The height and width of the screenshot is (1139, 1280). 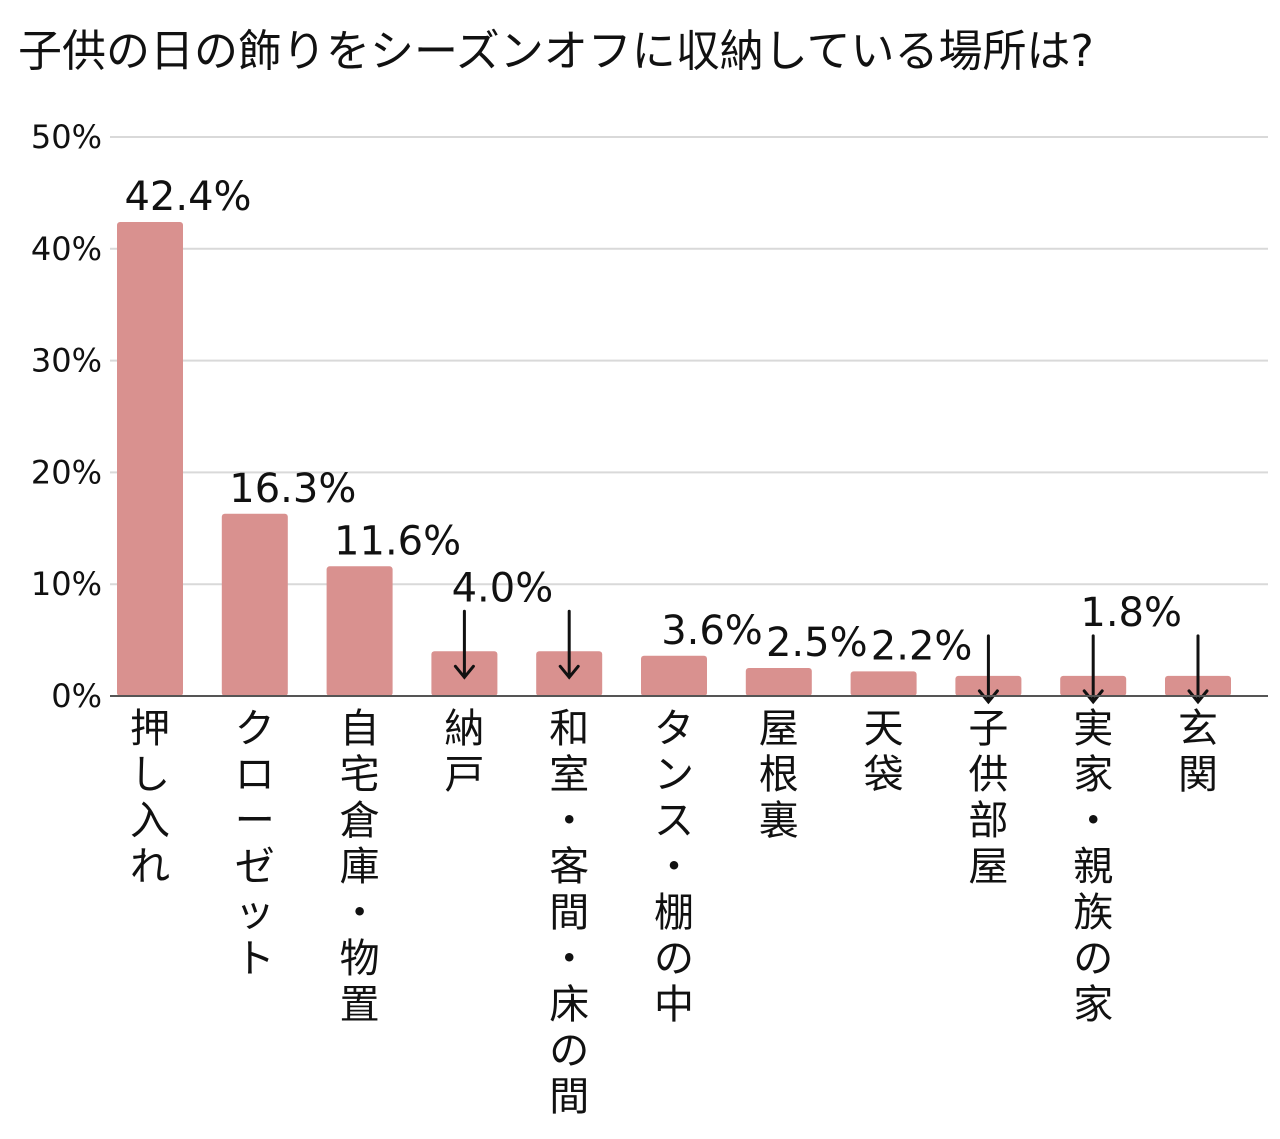 I want to click on data-label: 11.6%, so click(x=397, y=541).